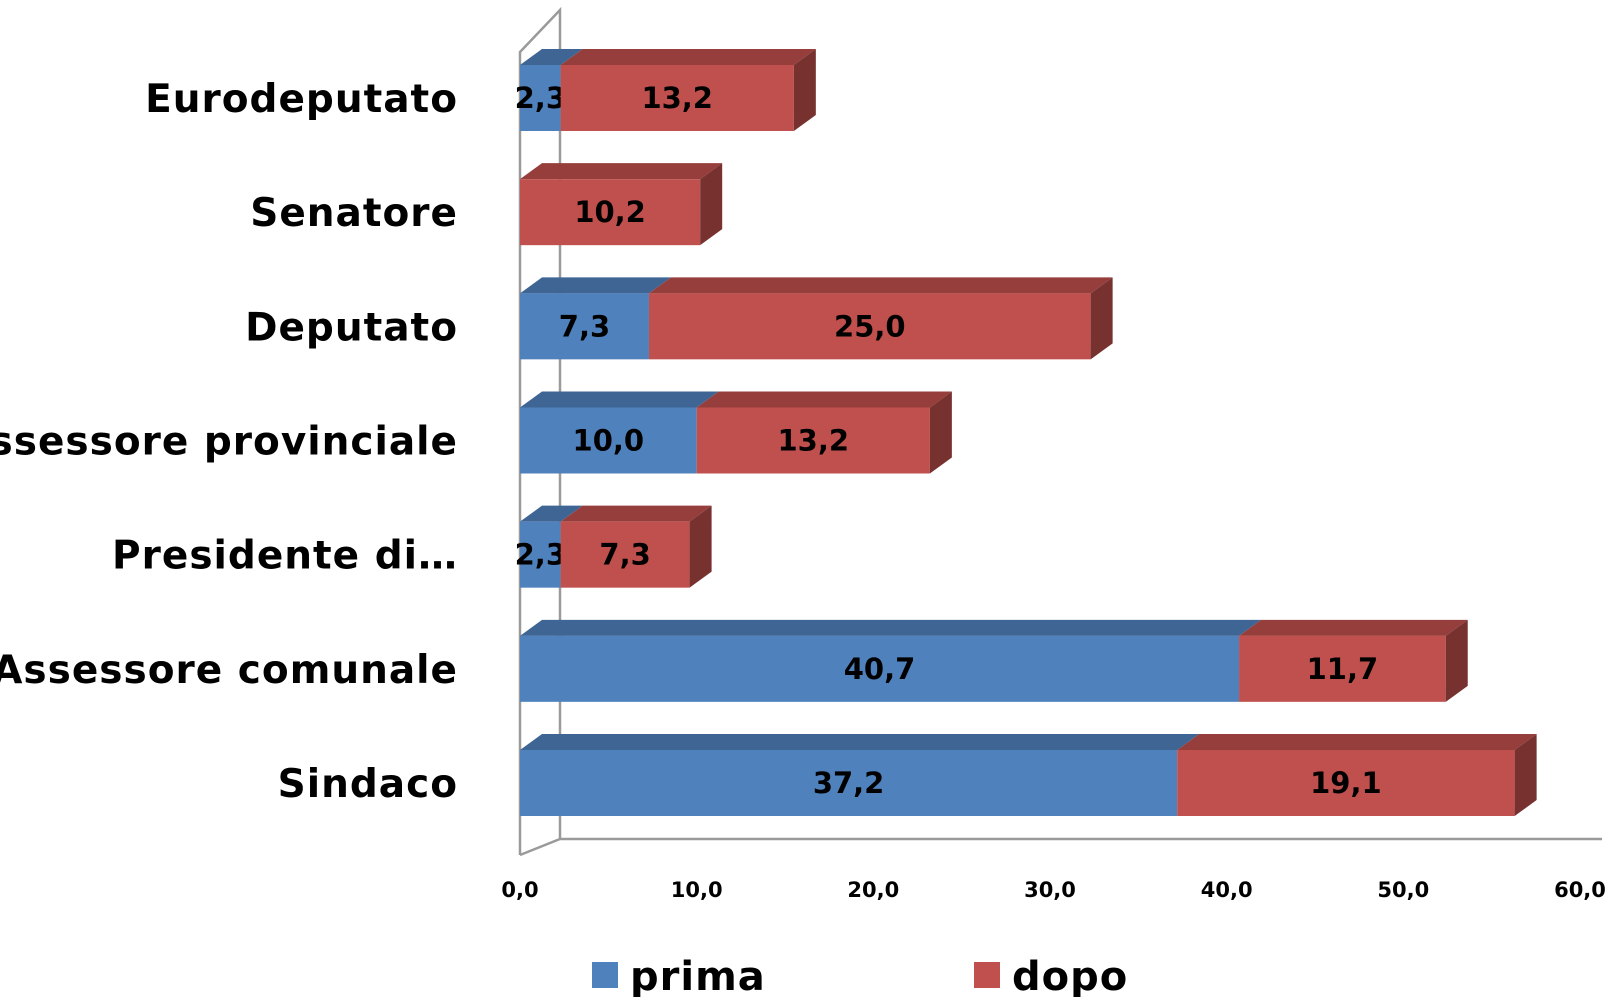 The image size is (1612, 997). I want to click on x-tick-label: 10,0, so click(697, 890).